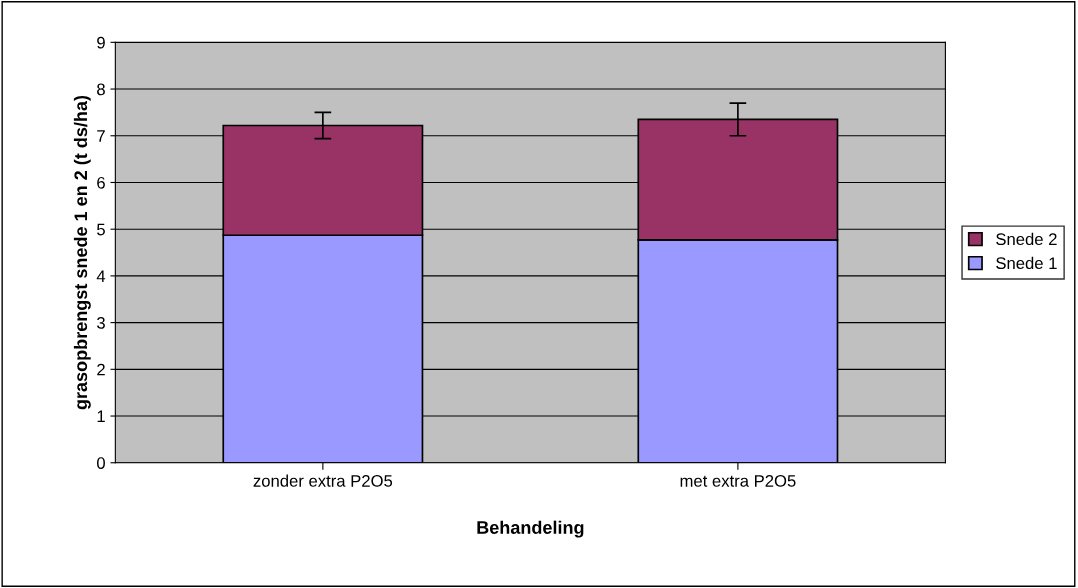 The width and height of the screenshot is (1078, 588). What do you see at coordinates (101, 182) in the screenshot?
I see `y-tick-label: 6` at bounding box center [101, 182].